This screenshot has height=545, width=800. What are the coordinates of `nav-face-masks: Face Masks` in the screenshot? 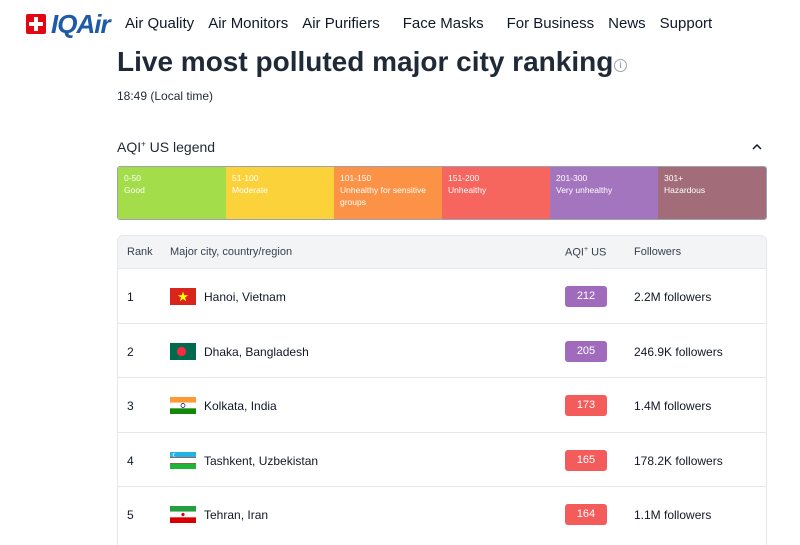 It's located at (443, 23).